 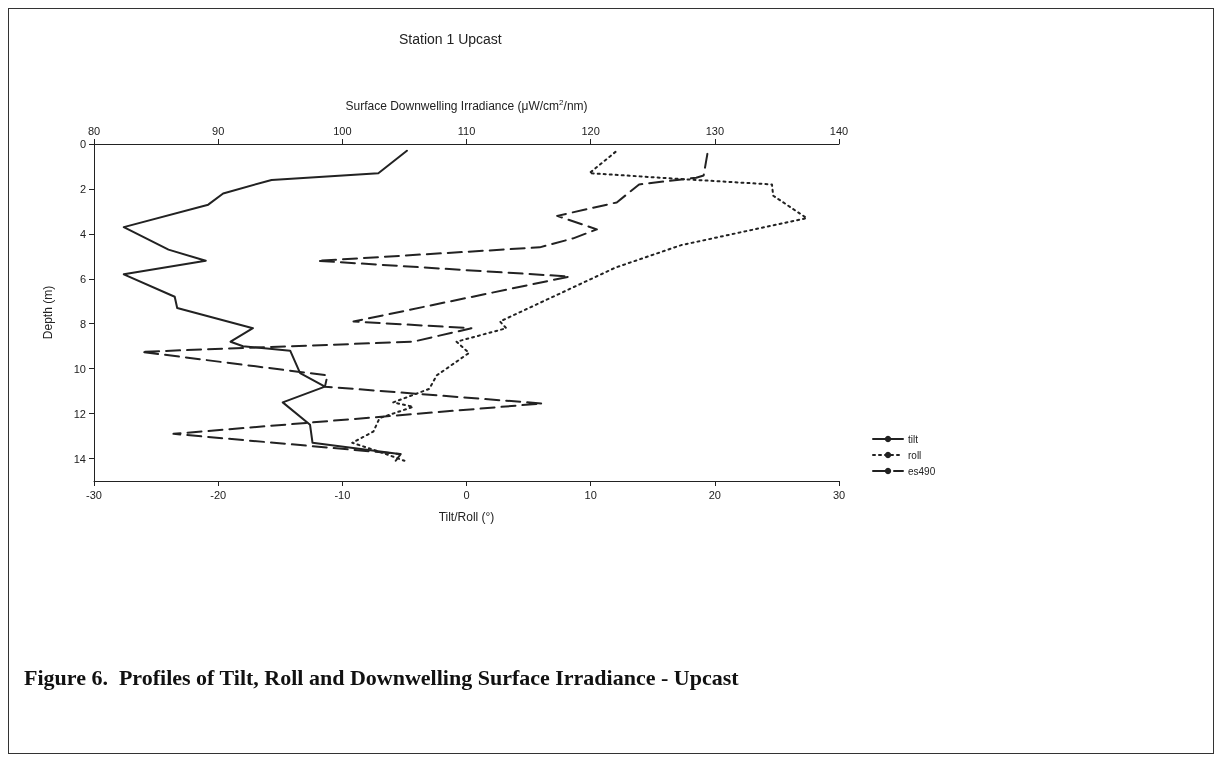 What do you see at coordinates (466, 494) in the screenshot?
I see `x-tick-label: 0` at bounding box center [466, 494].